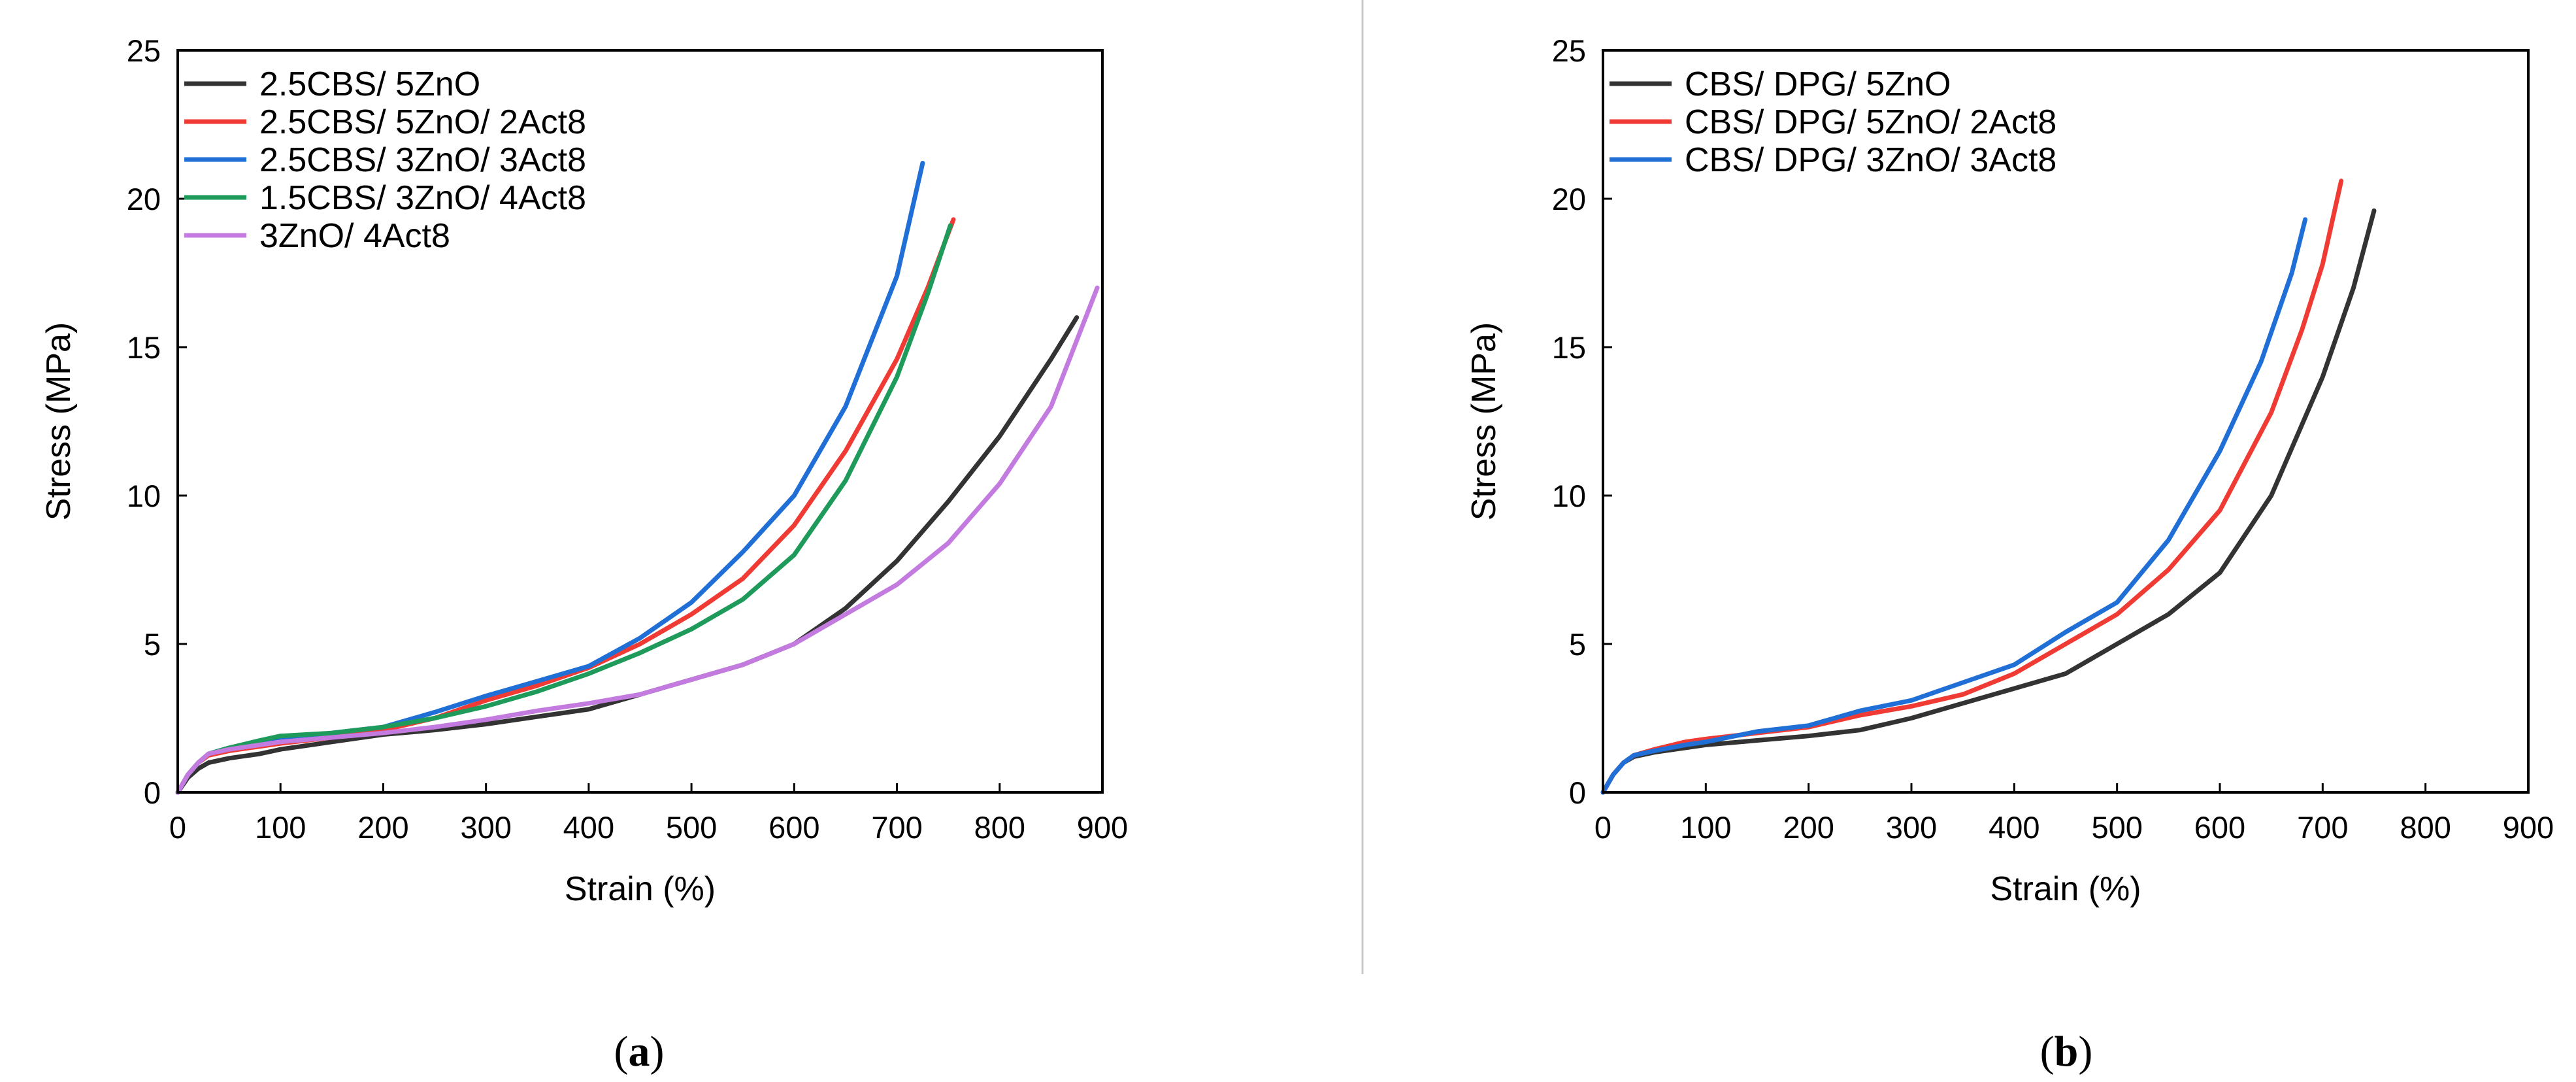 The height and width of the screenshot is (1082, 2576). I want to click on legend-entry: 2.5CBS/ 5ZnO/ 2Act8, so click(422, 122).